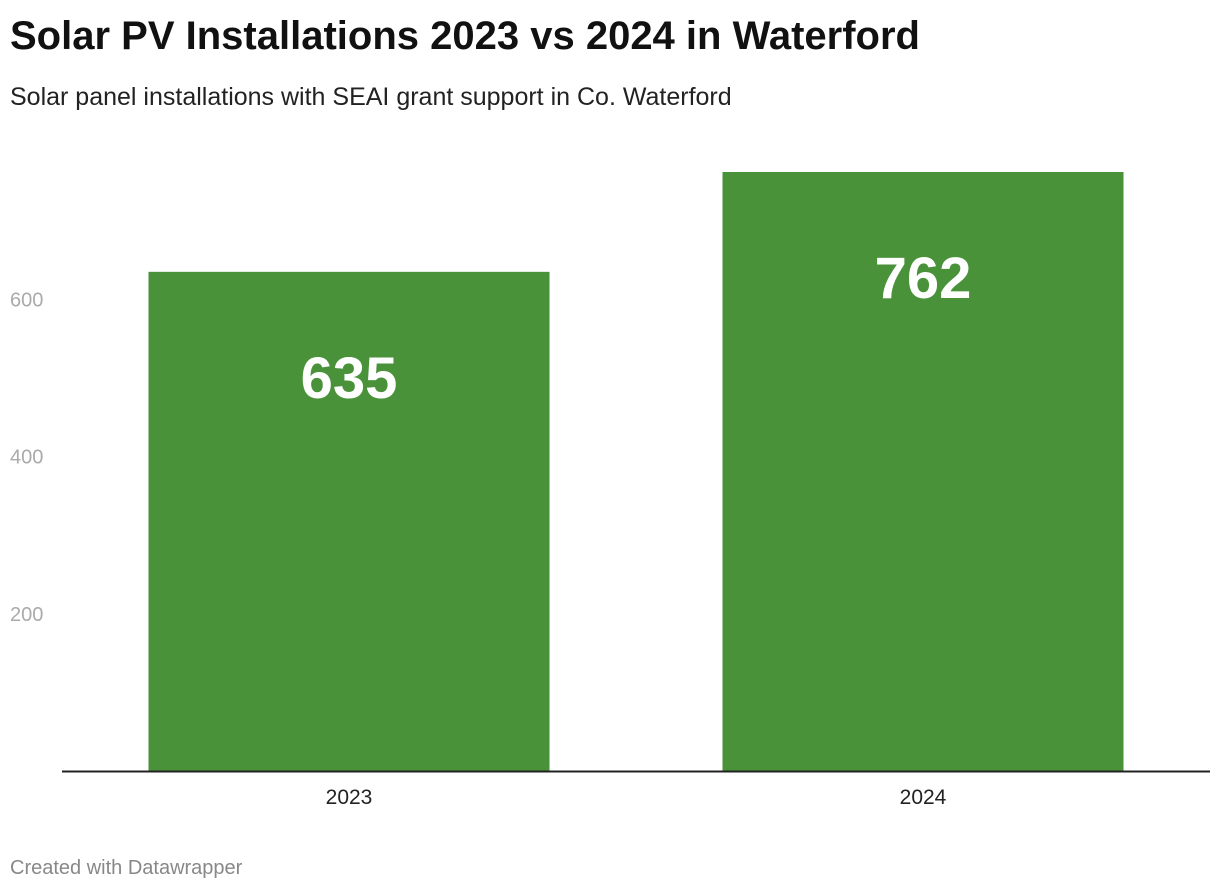 Image resolution: width=1220 pixels, height=892 pixels. What do you see at coordinates (126, 868) in the screenshot?
I see `datawrapper-credit: Created with Datawrapper` at bounding box center [126, 868].